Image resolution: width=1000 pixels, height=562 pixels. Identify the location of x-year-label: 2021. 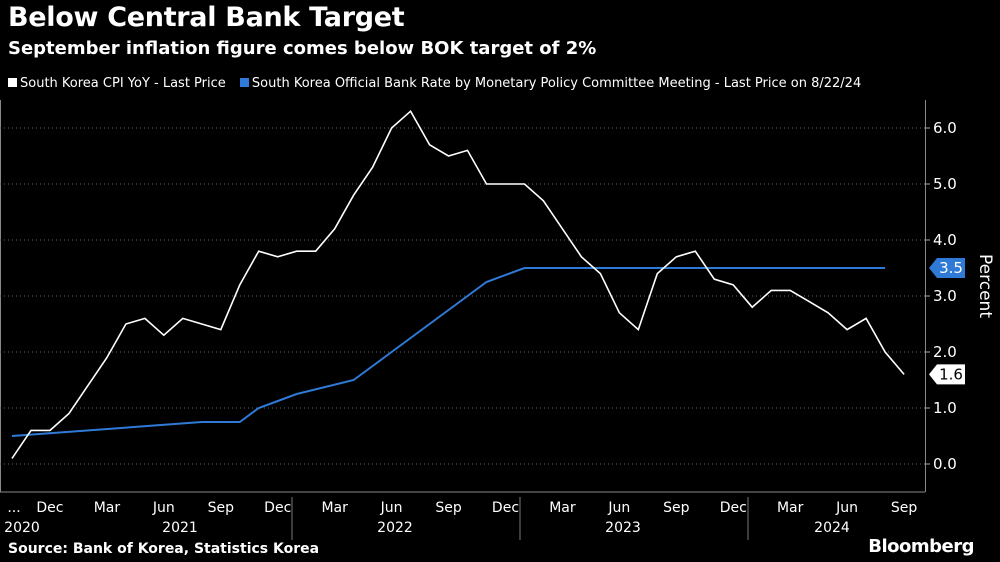
(180, 528).